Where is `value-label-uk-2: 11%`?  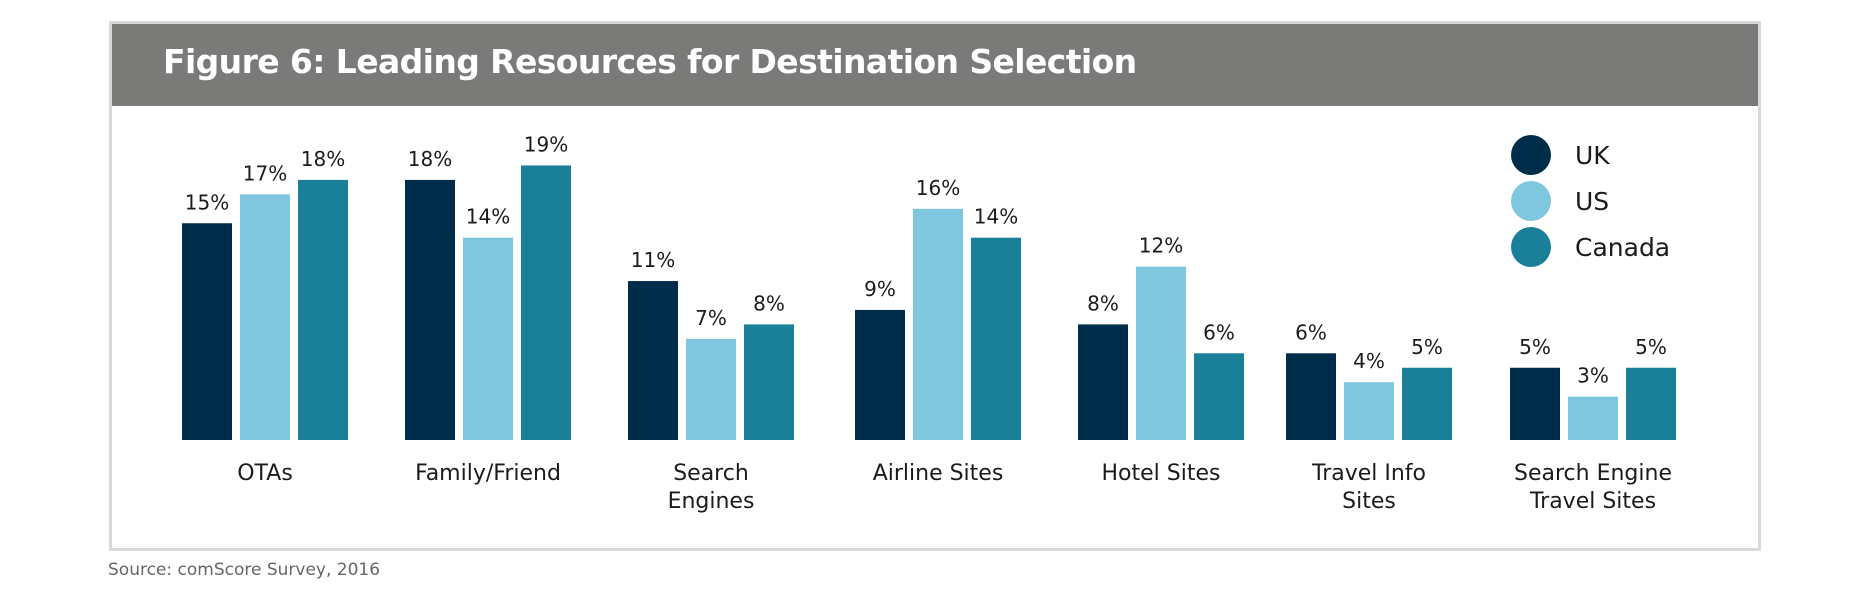
value-label-uk-2: 11% is located at coordinates (653, 260).